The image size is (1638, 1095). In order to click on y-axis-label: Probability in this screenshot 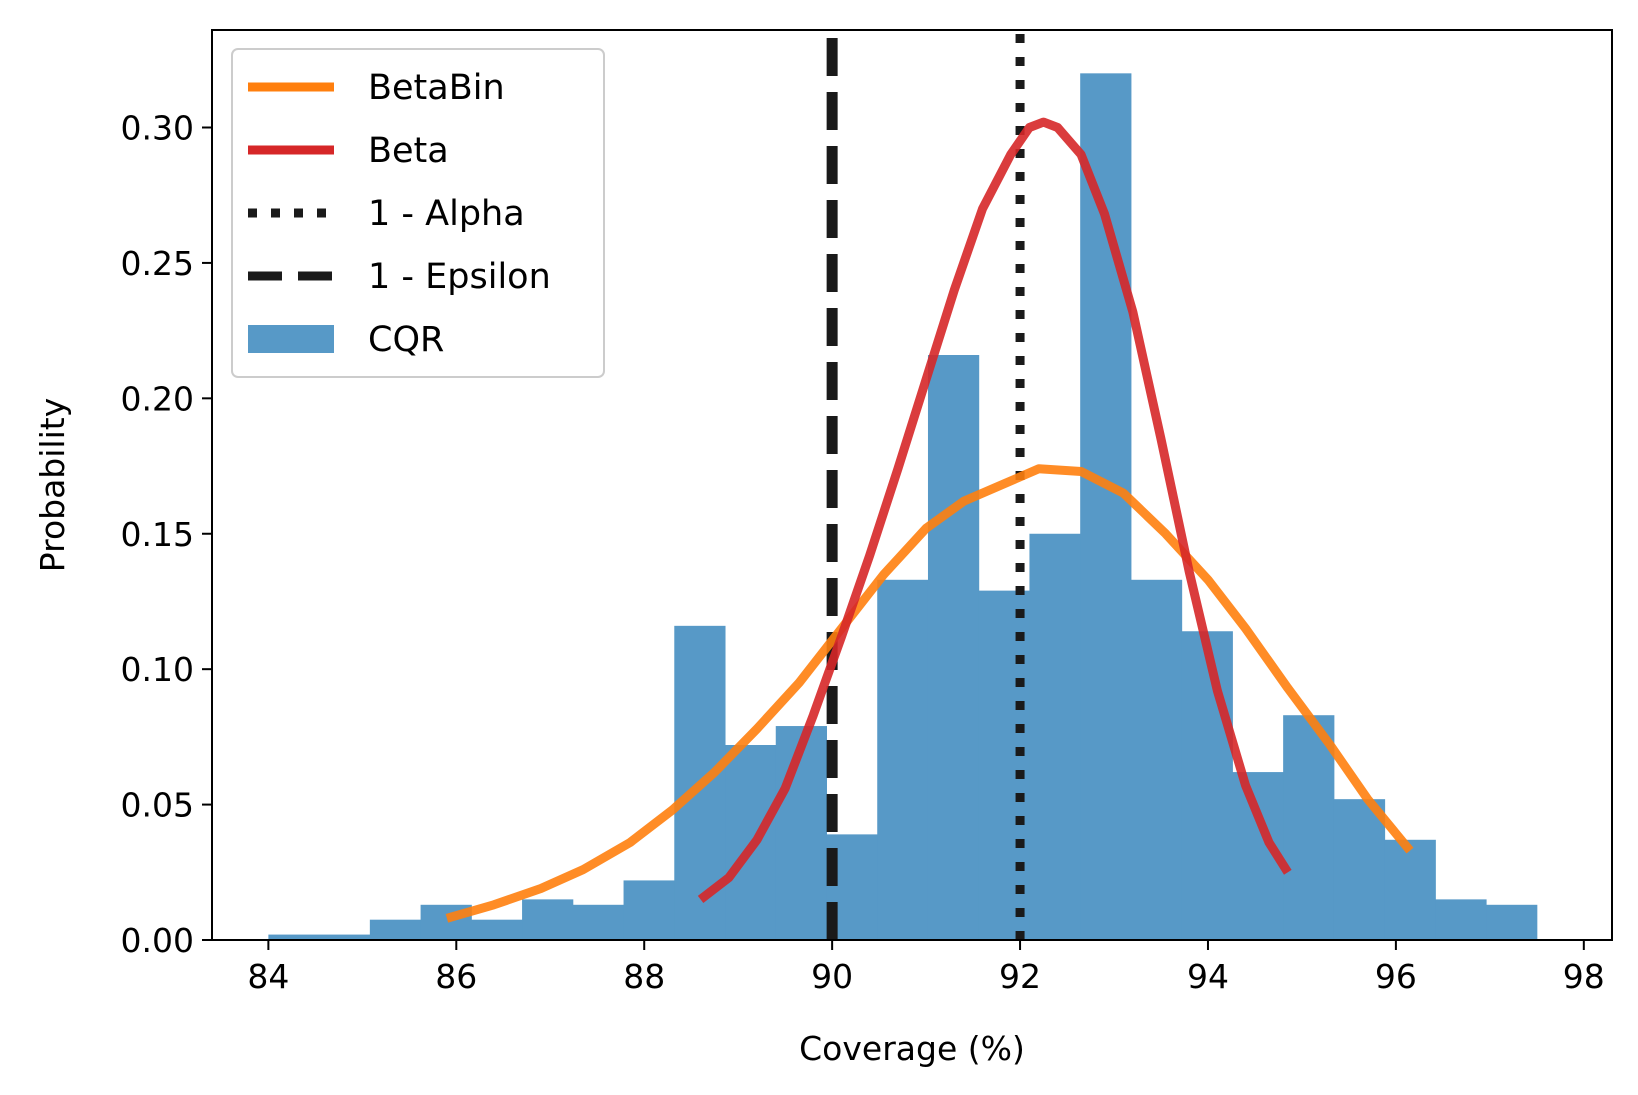, I will do `click(52, 485)`.